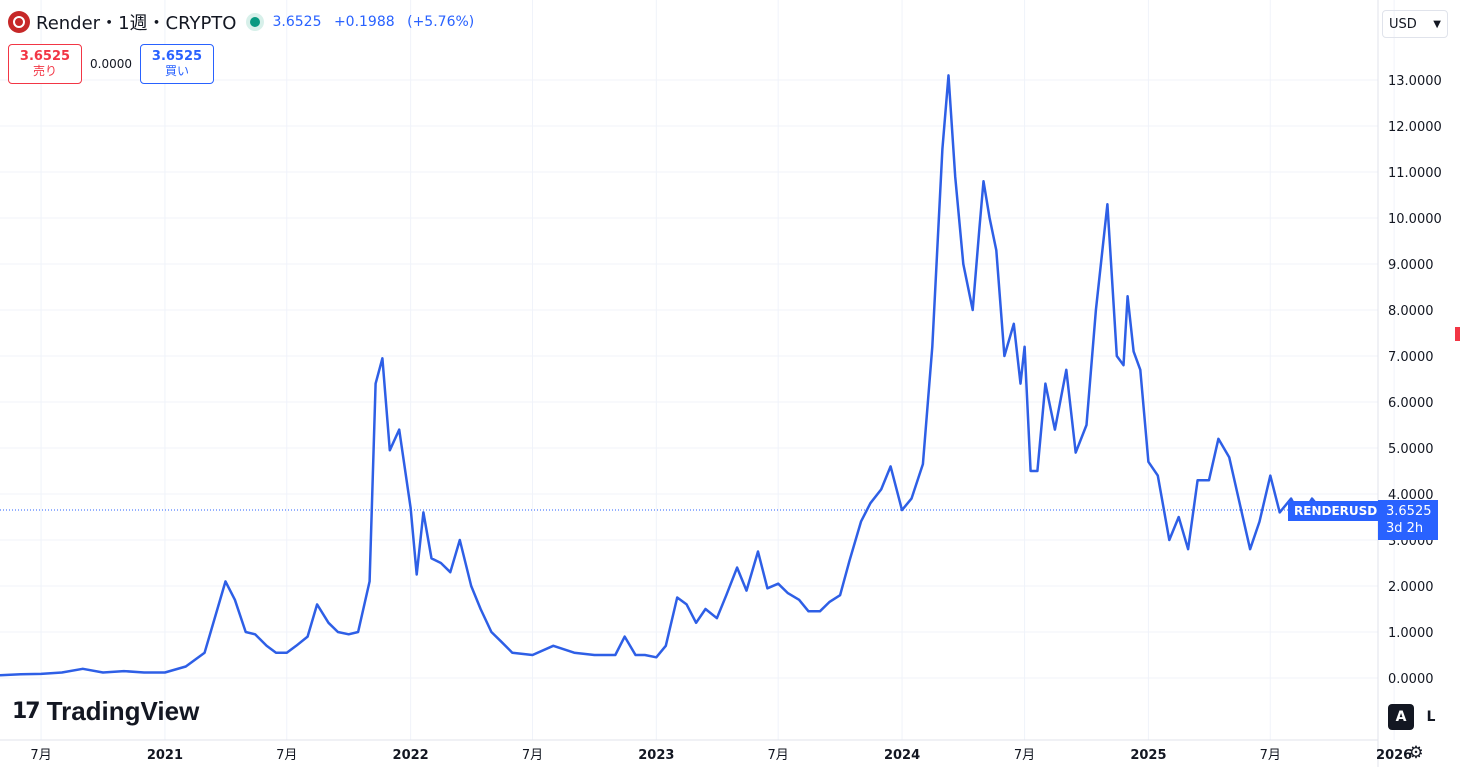 The image size is (1460, 767). Describe the element at coordinates (26, 711) in the screenshot. I see `tradingview-logo-icon: 17` at that location.